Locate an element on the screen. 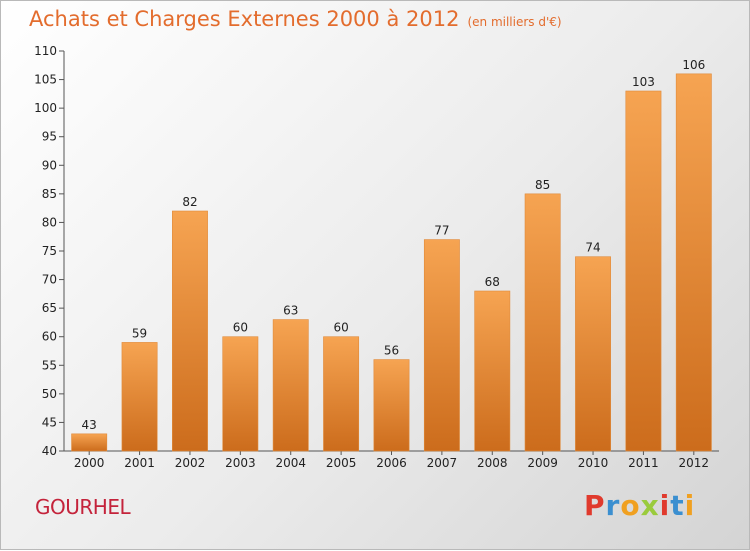 This screenshot has width=750, height=551. chart-subtitle: (en milliers d'€) is located at coordinates (514, 22).